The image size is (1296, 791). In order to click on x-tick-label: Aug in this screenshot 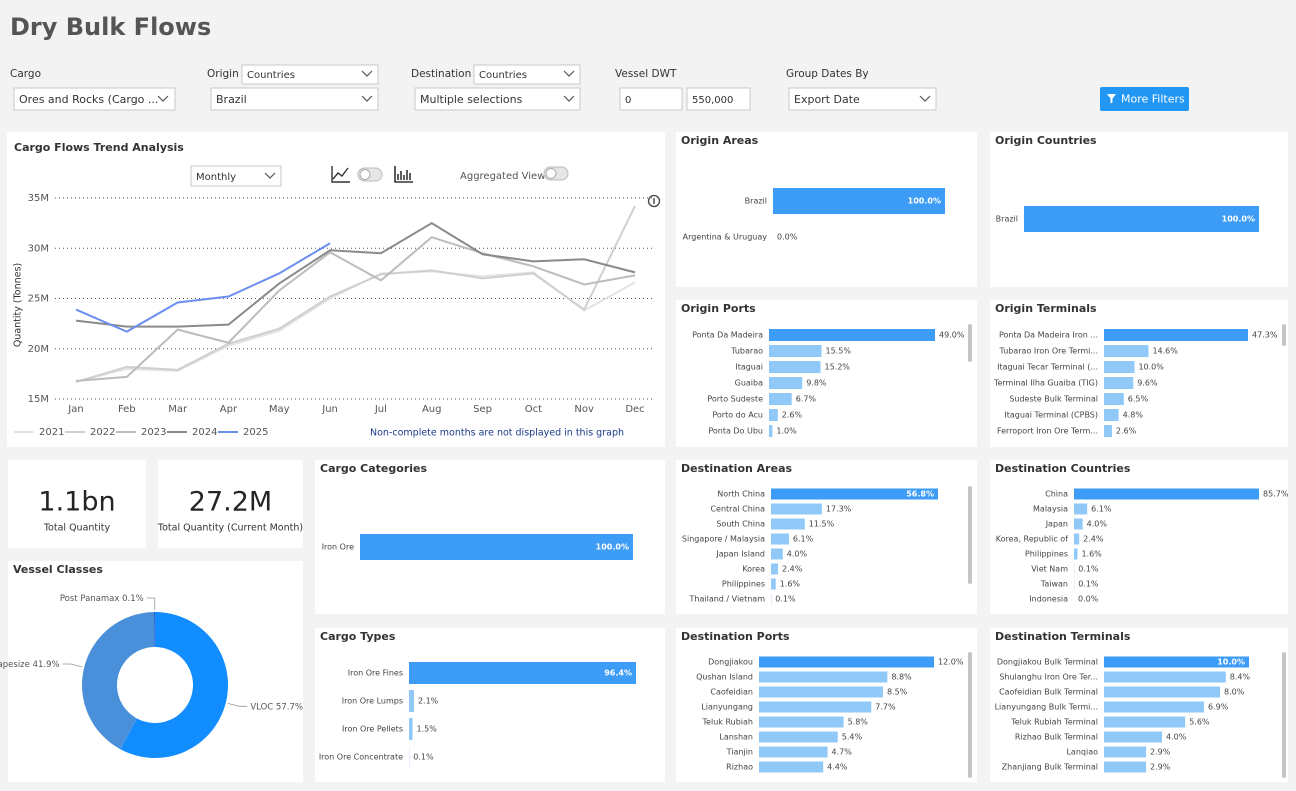, I will do `click(432, 409)`.